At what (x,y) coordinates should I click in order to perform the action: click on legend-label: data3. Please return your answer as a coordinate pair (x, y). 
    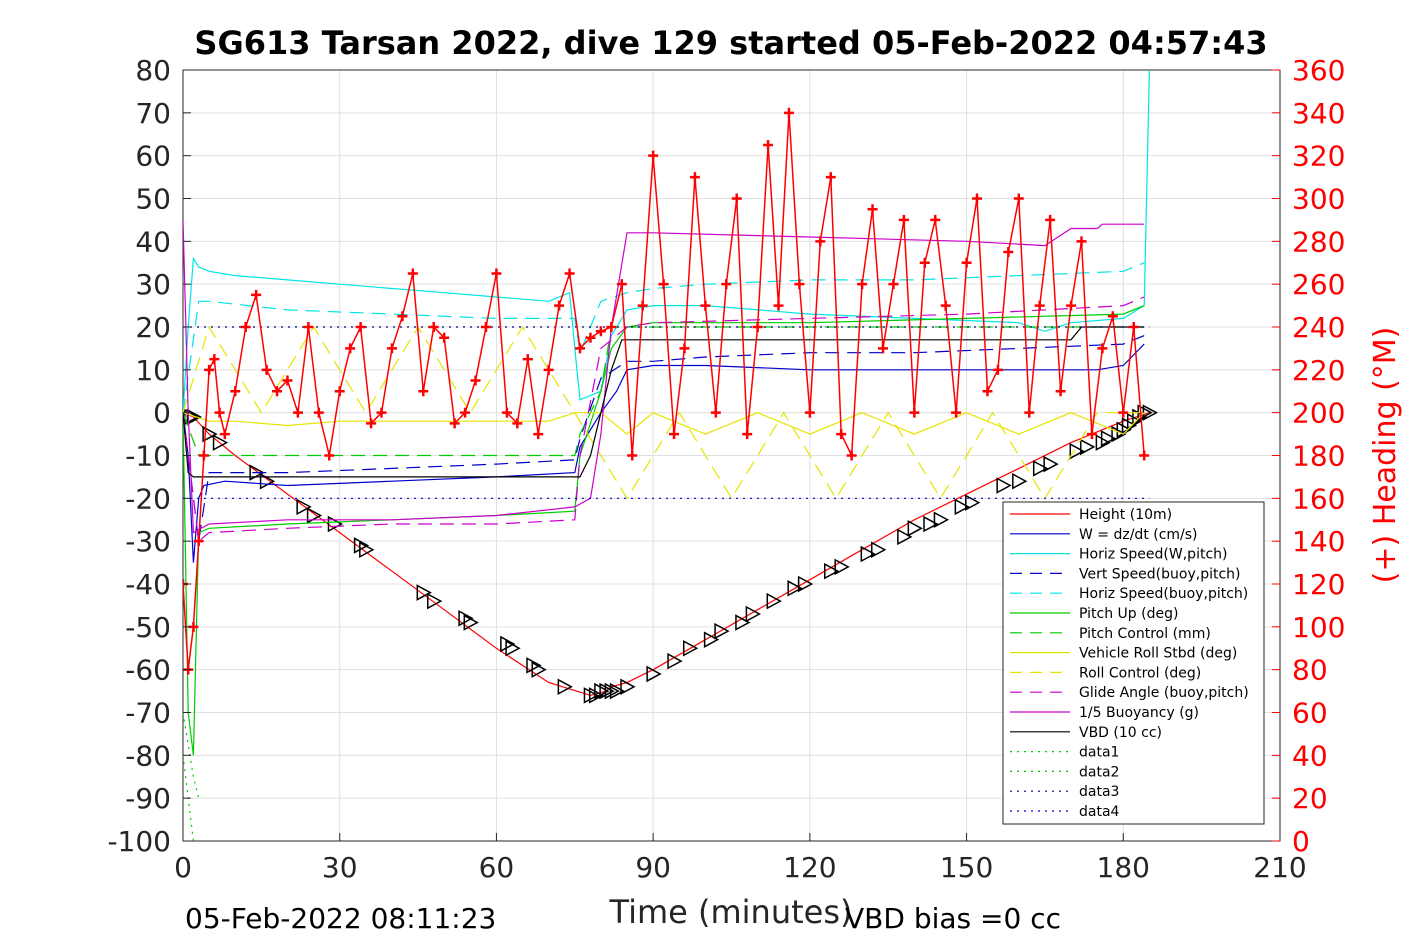
    Looking at the image, I should click on (1099, 792).